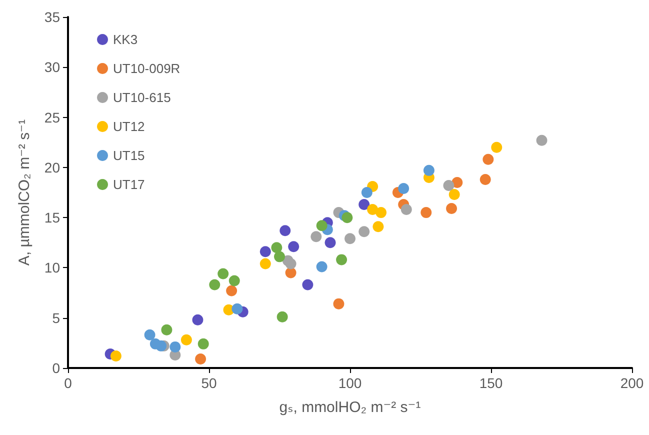 The height and width of the screenshot is (435, 649). What do you see at coordinates (632, 383) in the screenshot?
I see `x-tick-label: 200` at bounding box center [632, 383].